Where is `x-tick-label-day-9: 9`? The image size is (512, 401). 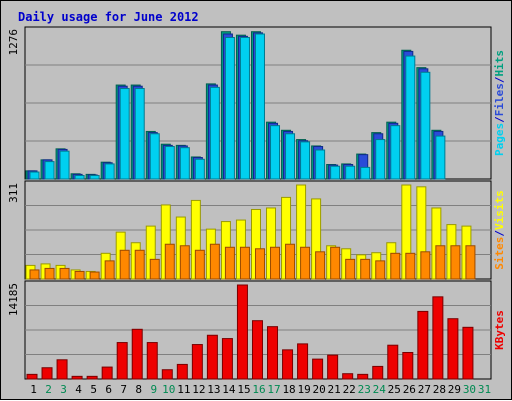 x-tick-label-day-9: 9 is located at coordinates (153, 389).